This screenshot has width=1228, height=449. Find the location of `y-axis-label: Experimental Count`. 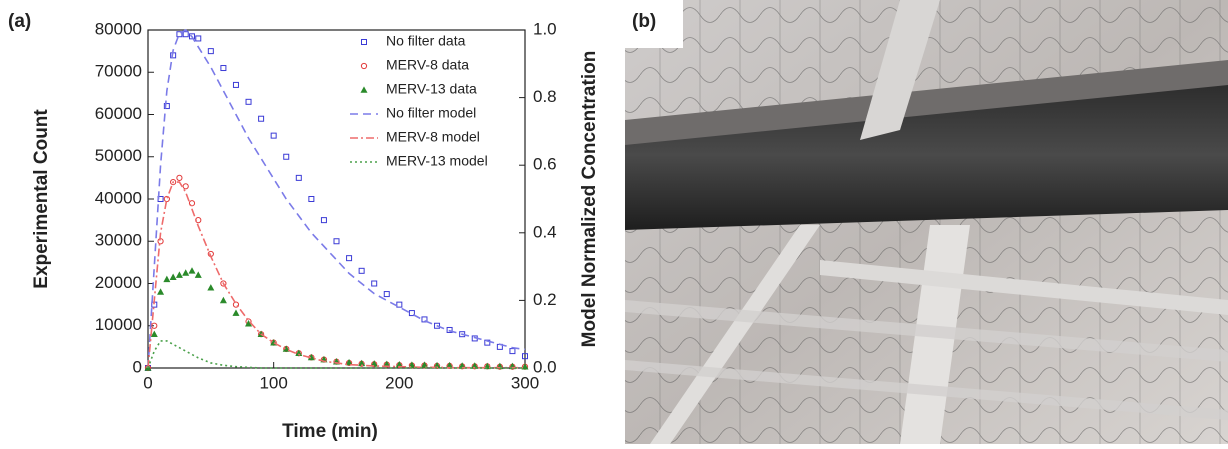

y-axis-label: Experimental Count is located at coordinates (41, 199).